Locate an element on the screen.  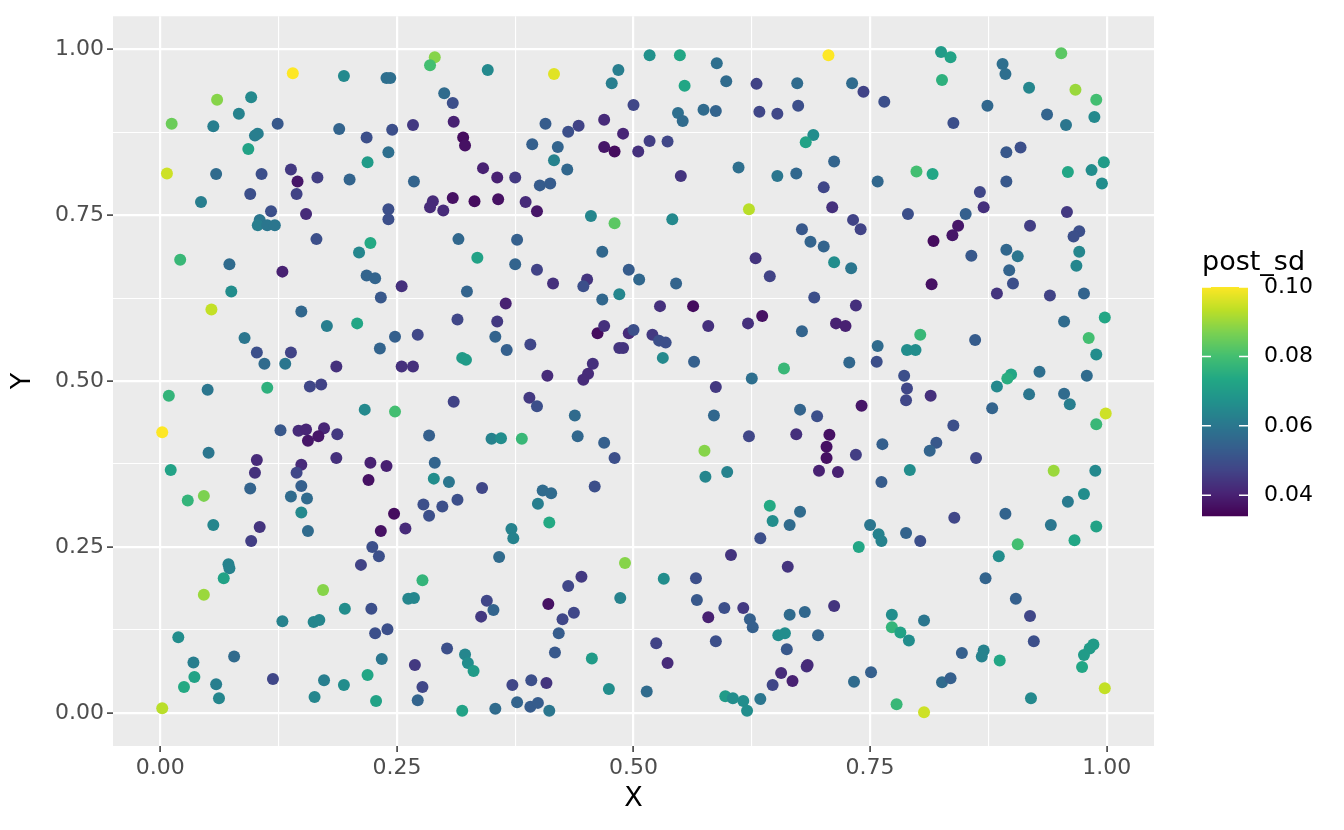
color-bar-label: 0.04 is located at coordinates (1288, 493).